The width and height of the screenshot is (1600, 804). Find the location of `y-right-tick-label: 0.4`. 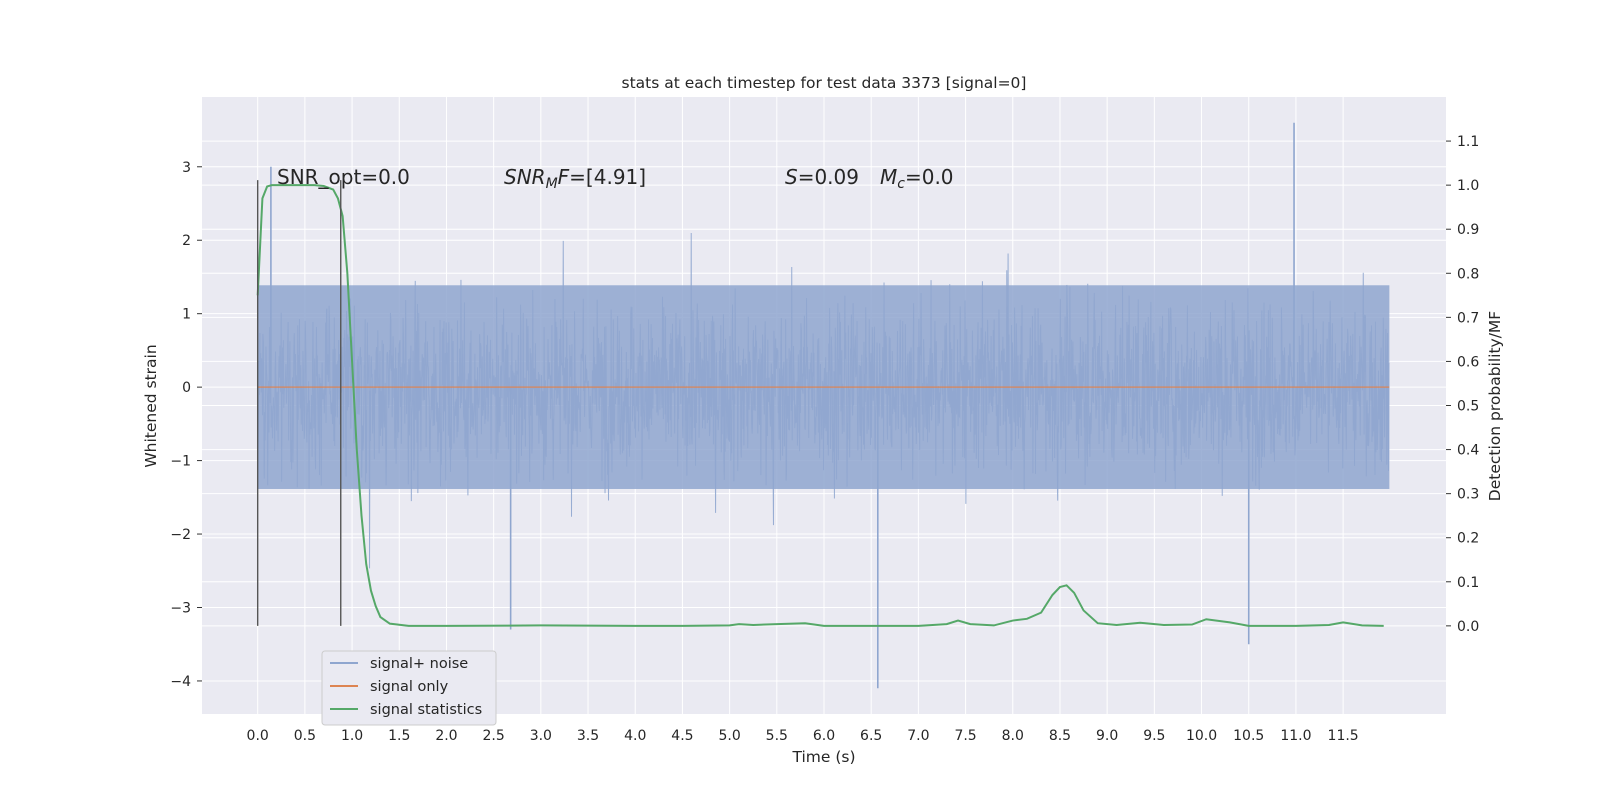

y-right-tick-label: 0.4 is located at coordinates (1468, 451).